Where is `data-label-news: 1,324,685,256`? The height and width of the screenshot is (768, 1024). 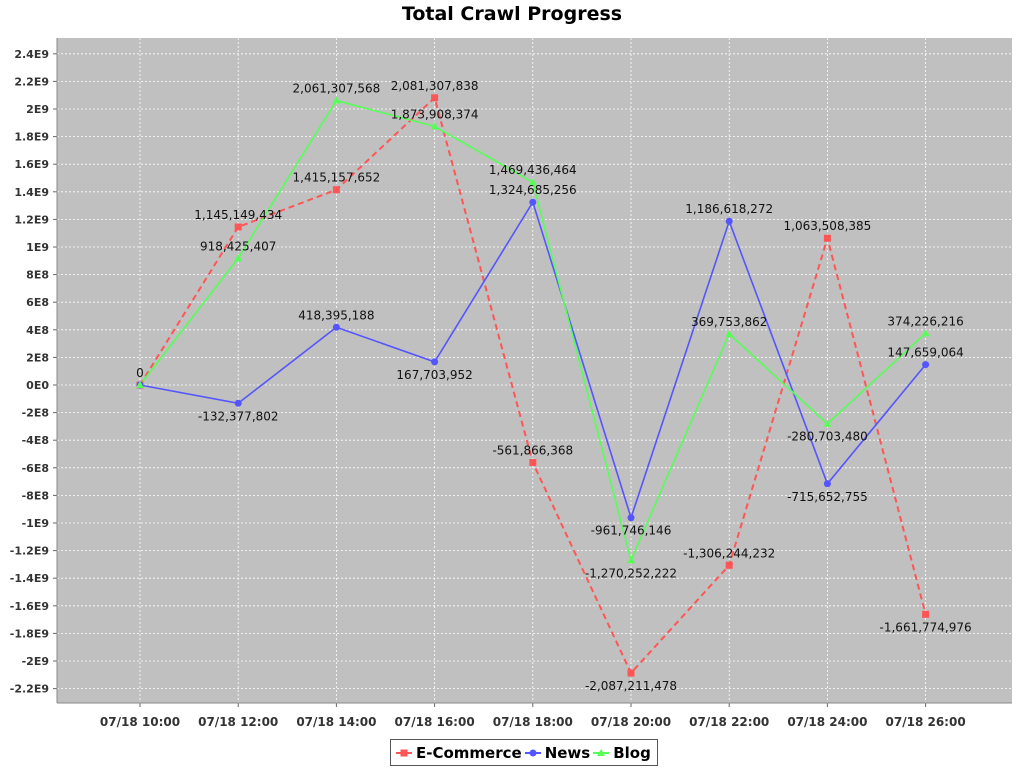
data-label-news: 1,324,685,256 is located at coordinates (533, 190).